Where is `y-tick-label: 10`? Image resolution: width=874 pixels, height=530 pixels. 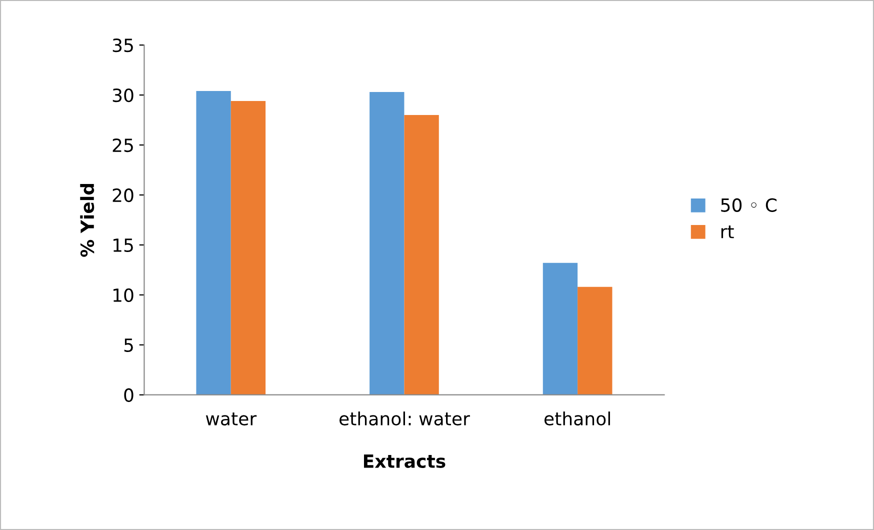
y-tick-label: 10 is located at coordinates (123, 295).